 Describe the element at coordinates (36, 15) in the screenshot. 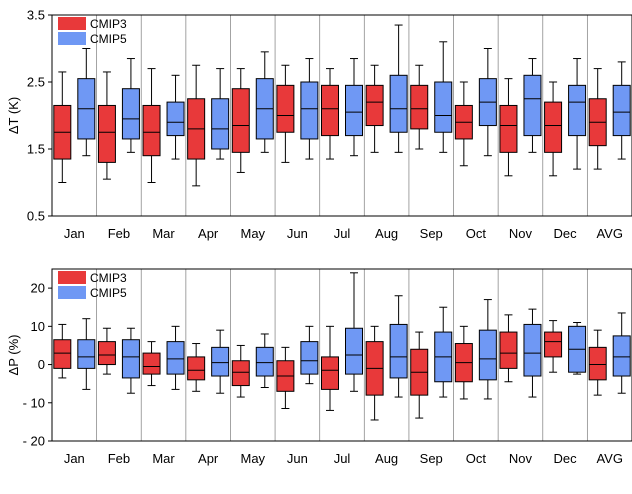

I see `y-tick-label: 3.5` at that location.